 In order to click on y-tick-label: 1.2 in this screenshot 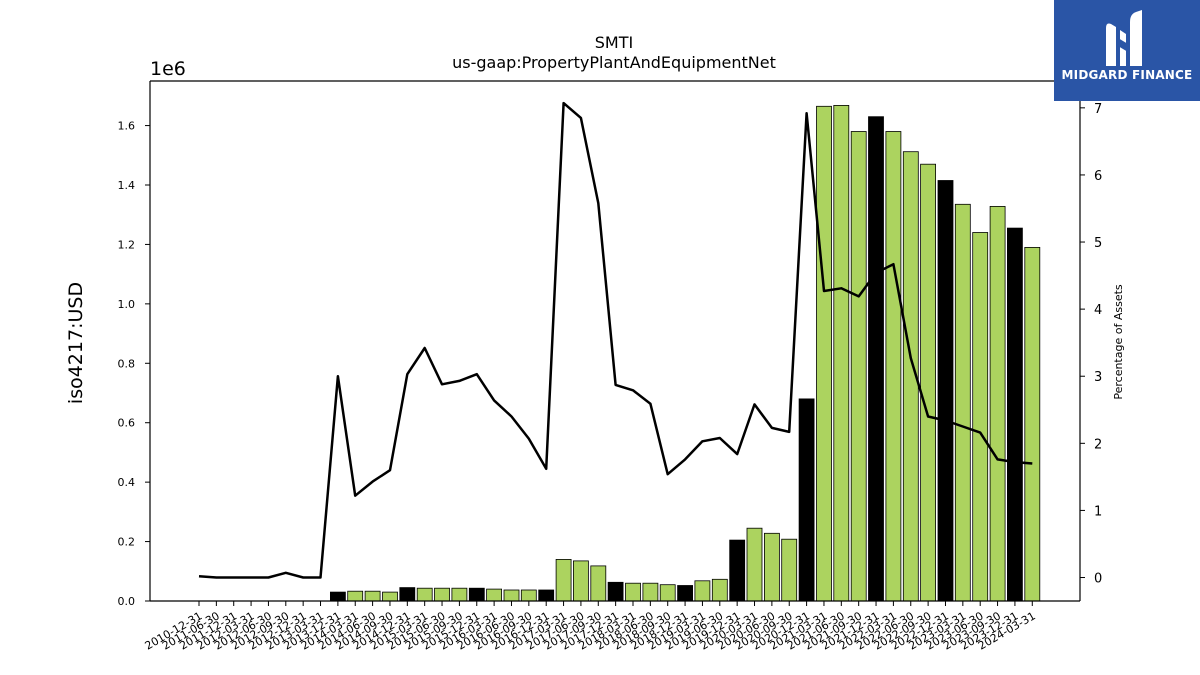, I will do `click(127, 244)`.